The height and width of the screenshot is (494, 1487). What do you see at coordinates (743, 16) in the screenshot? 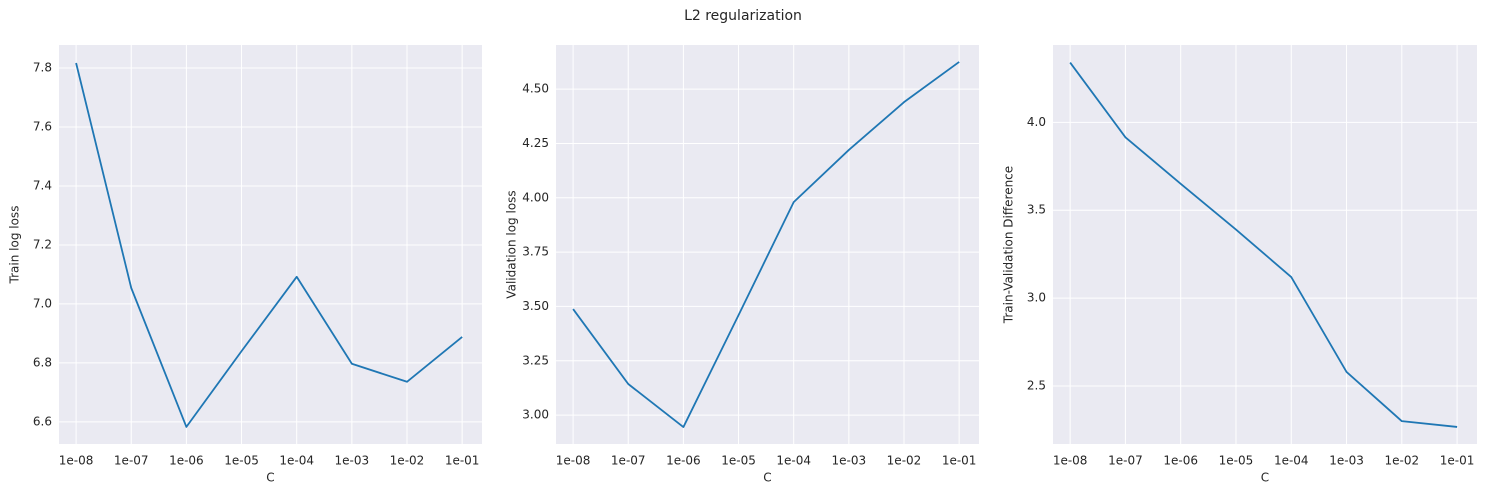
I see `figure-title: L2 regularization` at bounding box center [743, 16].